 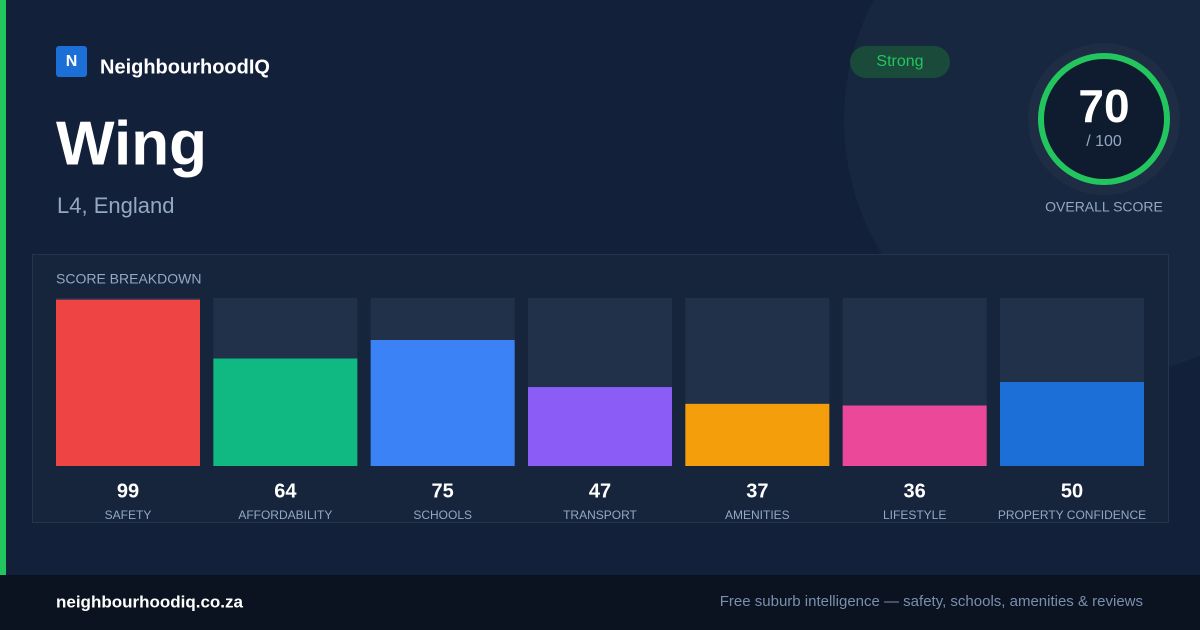 What do you see at coordinates (128, 279) in the screenshot?
I see `breakdown-title: SCORE BREAKDOWN` at bounding box center [128, 279].